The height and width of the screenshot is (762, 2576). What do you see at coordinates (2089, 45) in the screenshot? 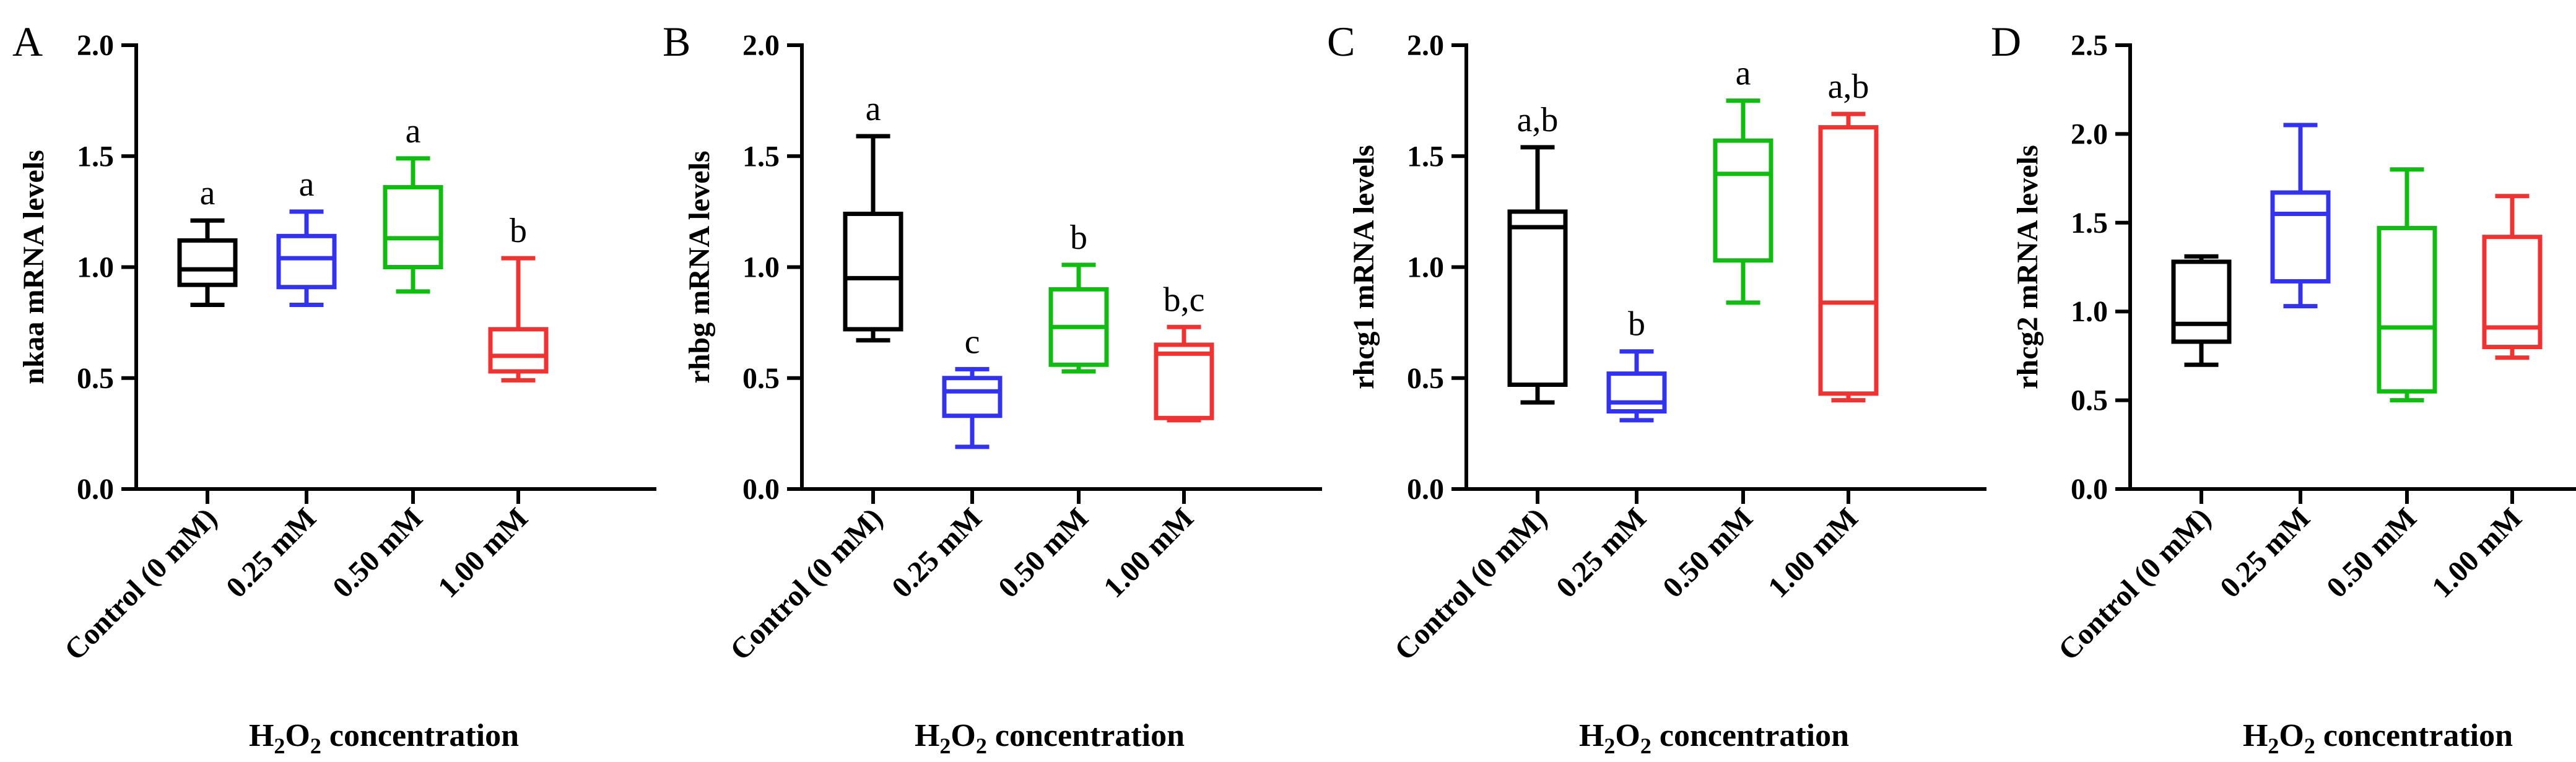
I see `y-tick-label: 2.5` at bounding box center [2089, 45].